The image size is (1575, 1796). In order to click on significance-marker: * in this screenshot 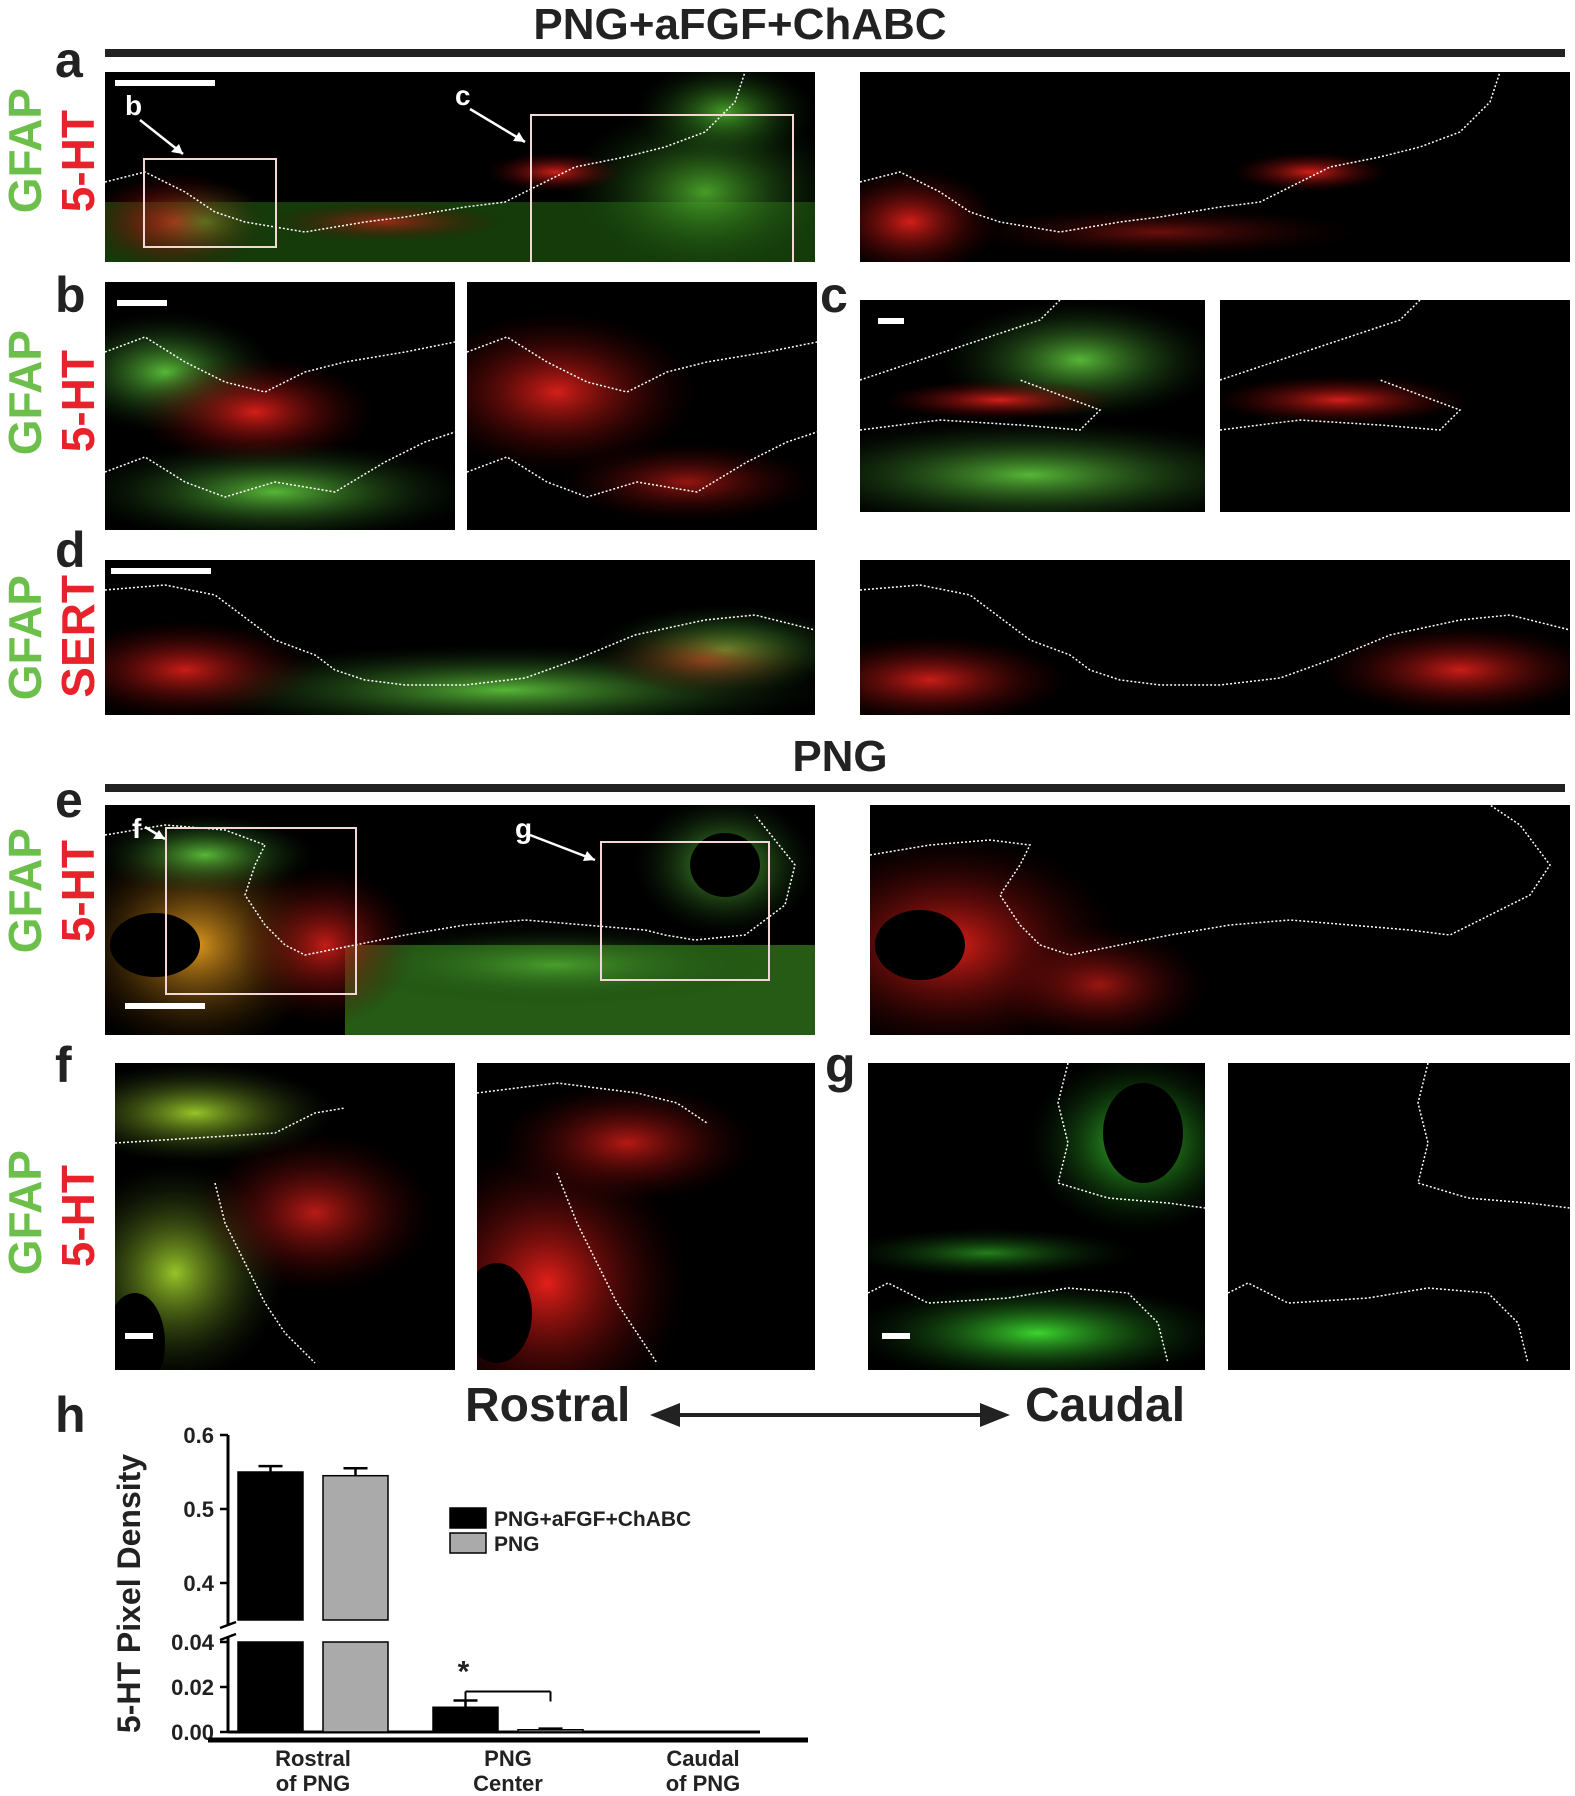, I will do `click(464, 1672)`.